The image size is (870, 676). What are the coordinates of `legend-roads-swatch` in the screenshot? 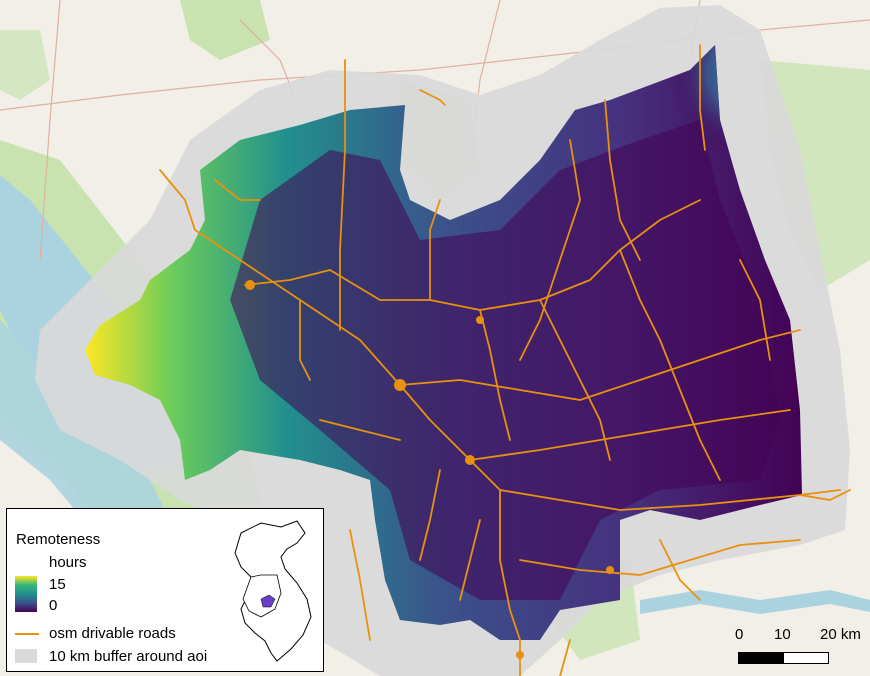 It's located at (27, 634).